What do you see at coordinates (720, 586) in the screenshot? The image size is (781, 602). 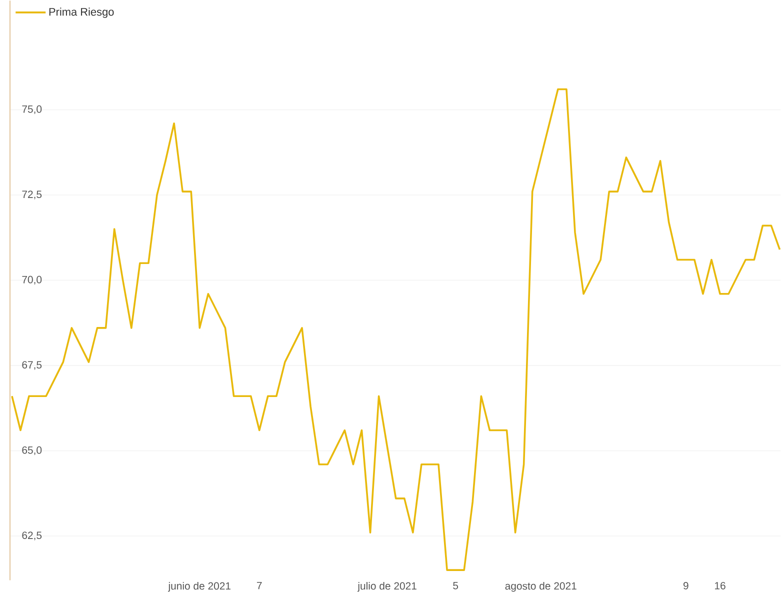 I see `x-tick-label: 16` at bounding box center [720, 586].